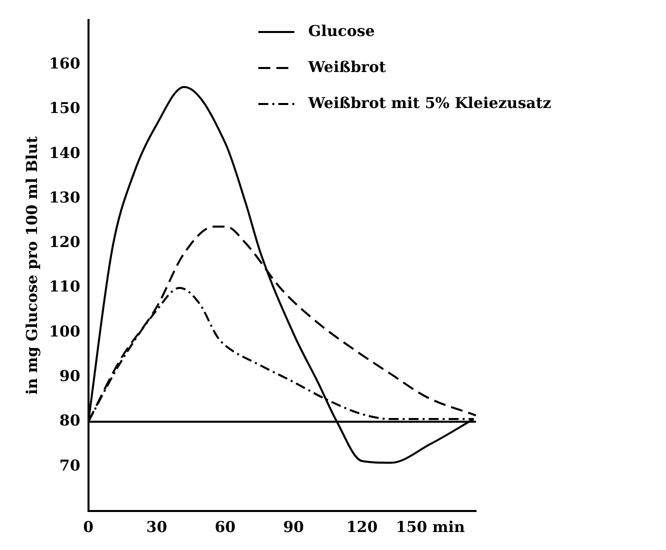 The image size is (666, 550). I want to click on y-tick-label: 160, so click(64, 63).